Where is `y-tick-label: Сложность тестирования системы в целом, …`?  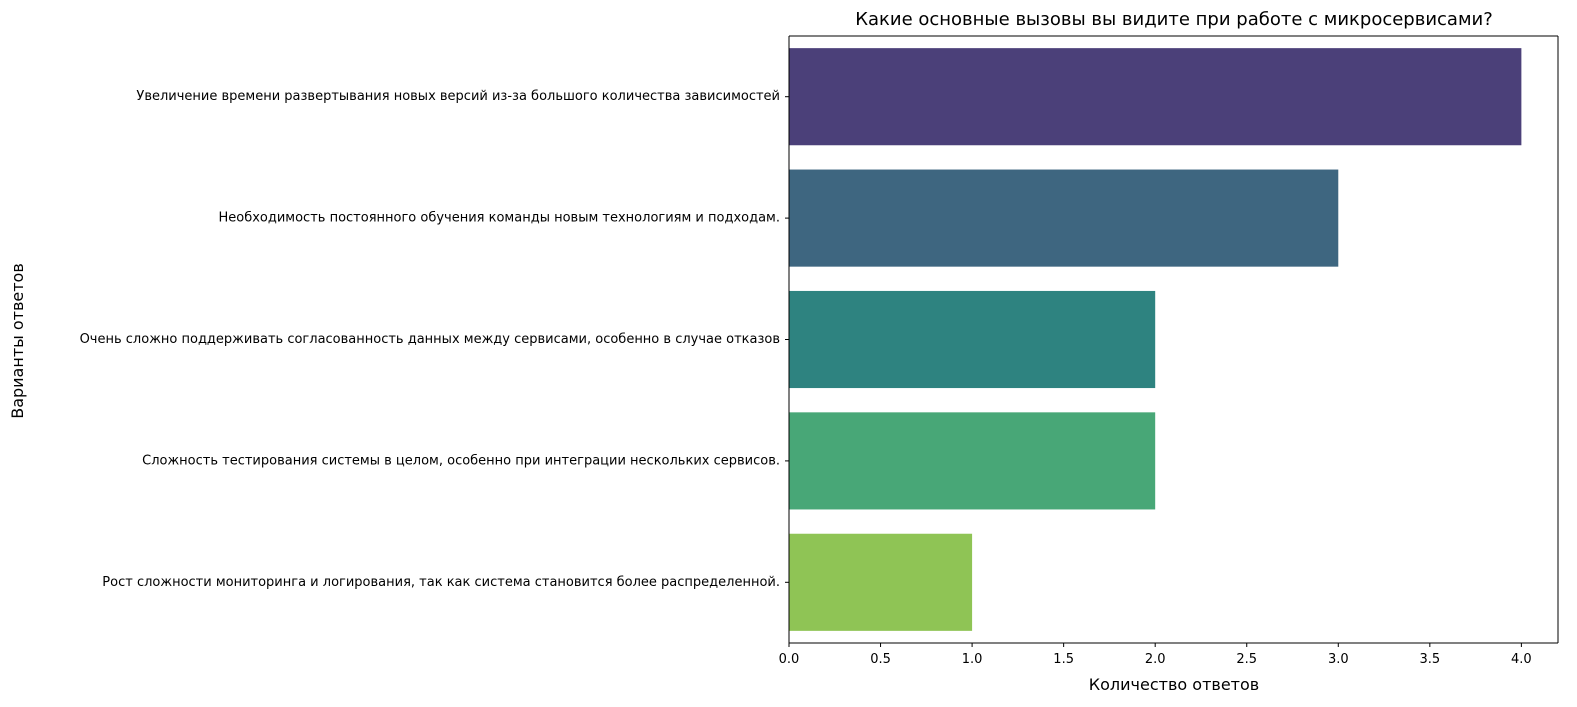
y-tick-label: Сложность тестирования системы в целом, … is located at coordinates (461, 460).